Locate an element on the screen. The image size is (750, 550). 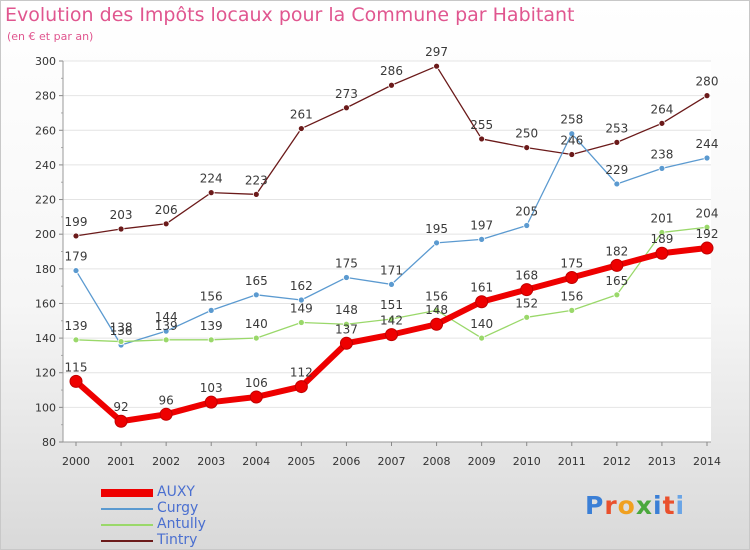
data-label-tintry: 261 is located at coordinates (301, 115).